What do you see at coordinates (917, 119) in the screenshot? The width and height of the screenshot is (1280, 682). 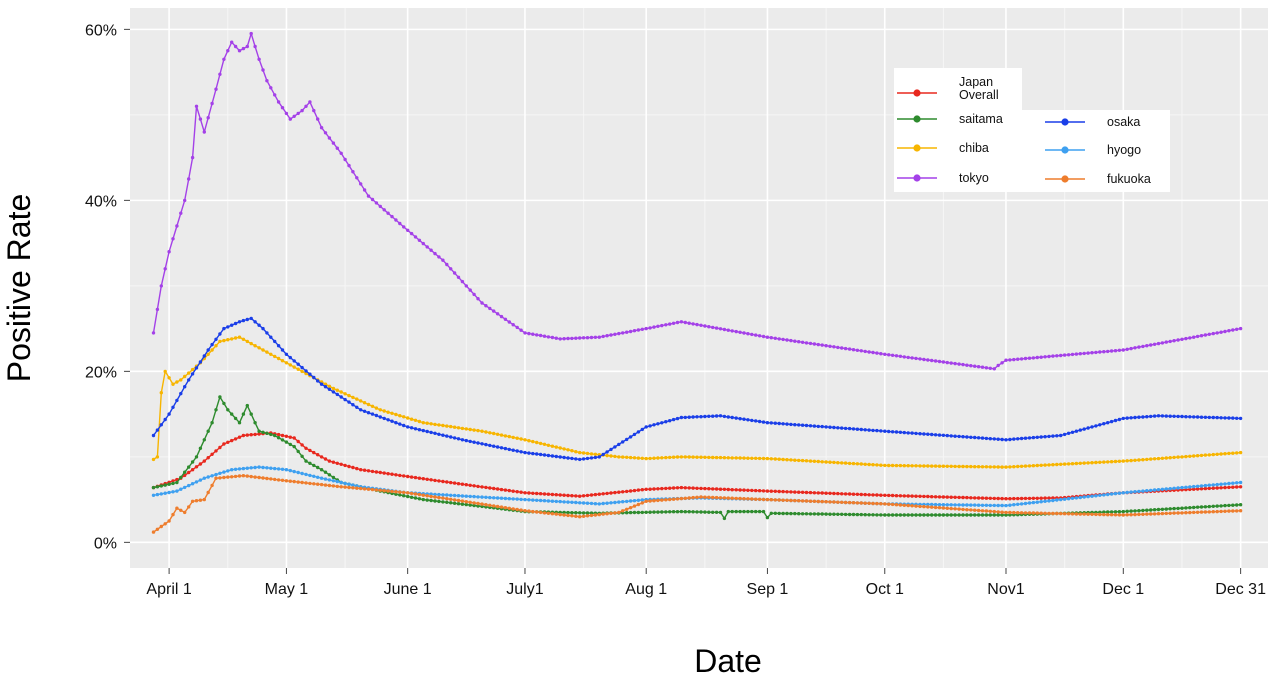 I see `legend-marker` at bounding box center [917, 119].